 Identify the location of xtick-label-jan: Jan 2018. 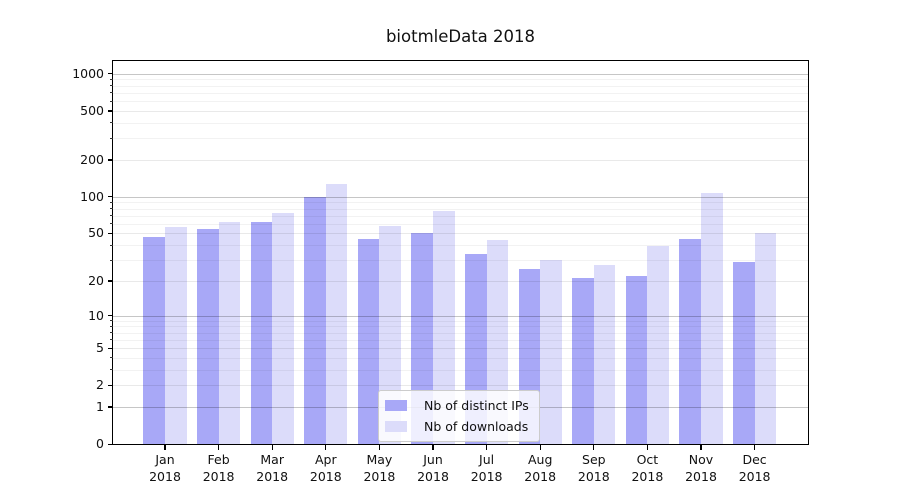
(165, 468).